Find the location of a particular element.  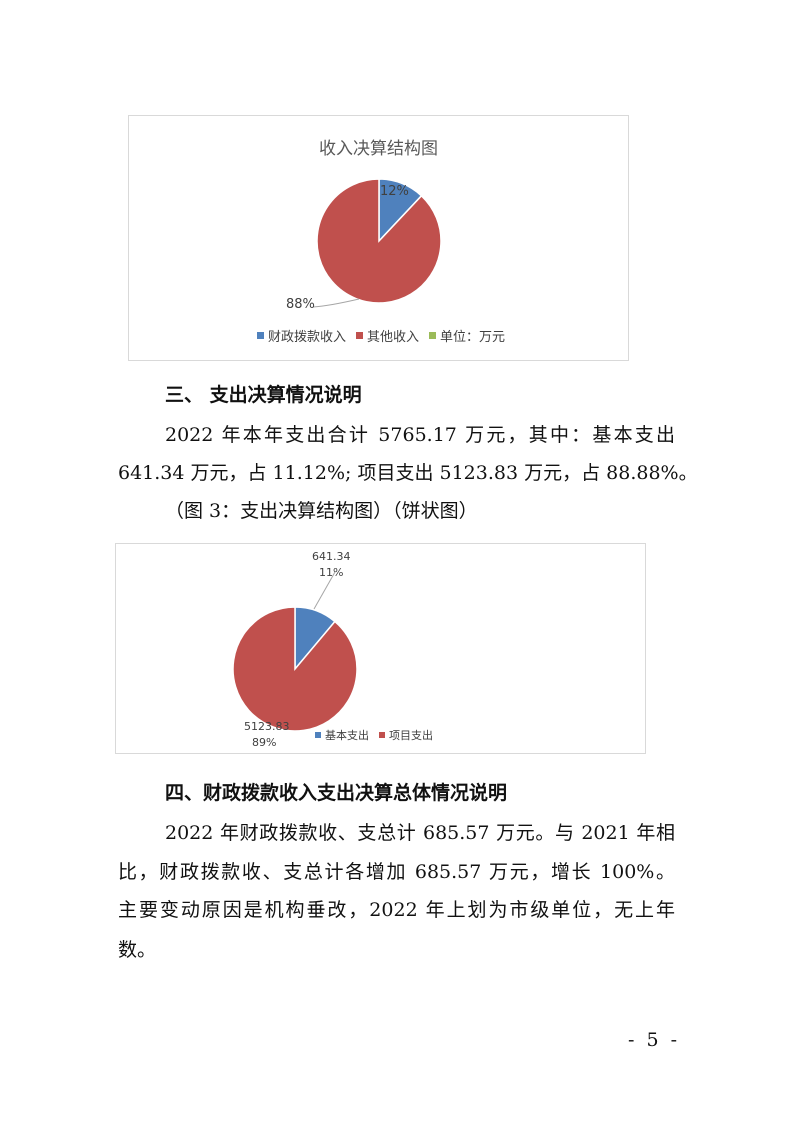

paragraph-line: 比，财政拨款收、支总计各增加 685.57 万元，增长 100%。 is located at coordinates (396, 872).